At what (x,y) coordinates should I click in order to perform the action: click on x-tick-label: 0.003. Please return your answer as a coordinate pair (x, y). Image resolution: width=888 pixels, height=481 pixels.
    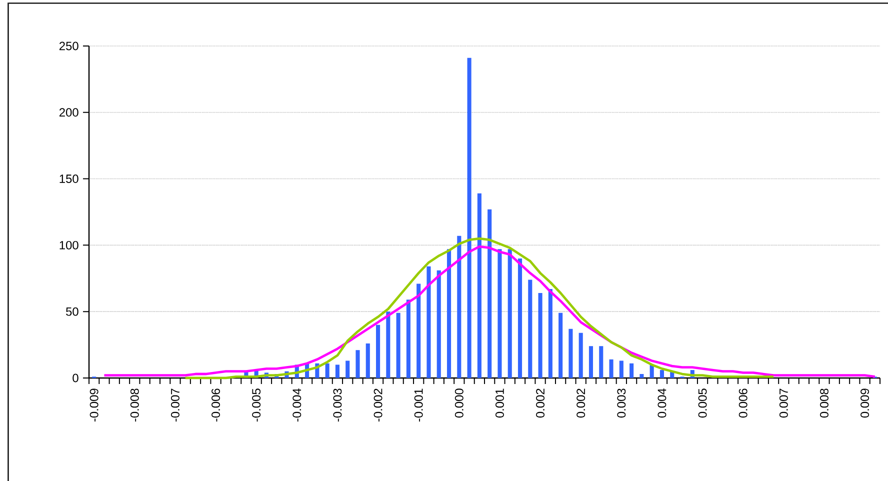
    Looking at the image, I should click on (621, 403).